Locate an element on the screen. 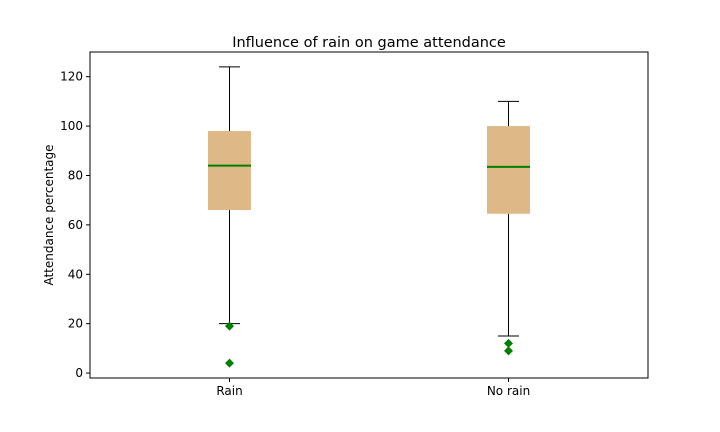  y-tick-label: 100 is located at coordinates (71, 126).